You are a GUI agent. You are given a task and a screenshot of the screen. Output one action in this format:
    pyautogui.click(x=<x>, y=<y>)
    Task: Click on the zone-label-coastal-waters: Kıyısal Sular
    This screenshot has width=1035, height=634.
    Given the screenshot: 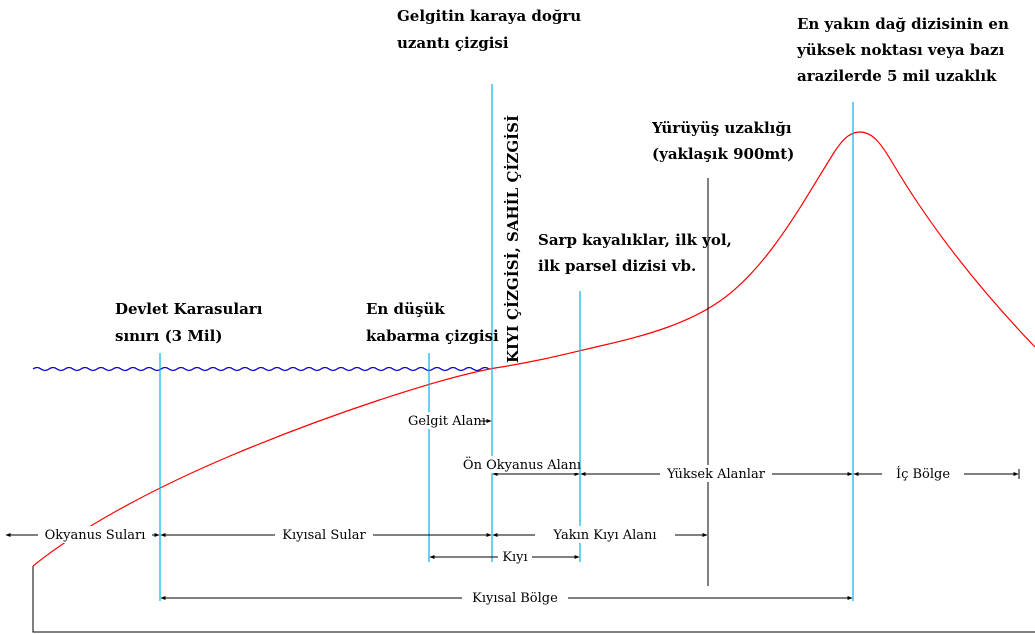 What is the action you would take?
    pyautogui.click(x=324, y=535)
    